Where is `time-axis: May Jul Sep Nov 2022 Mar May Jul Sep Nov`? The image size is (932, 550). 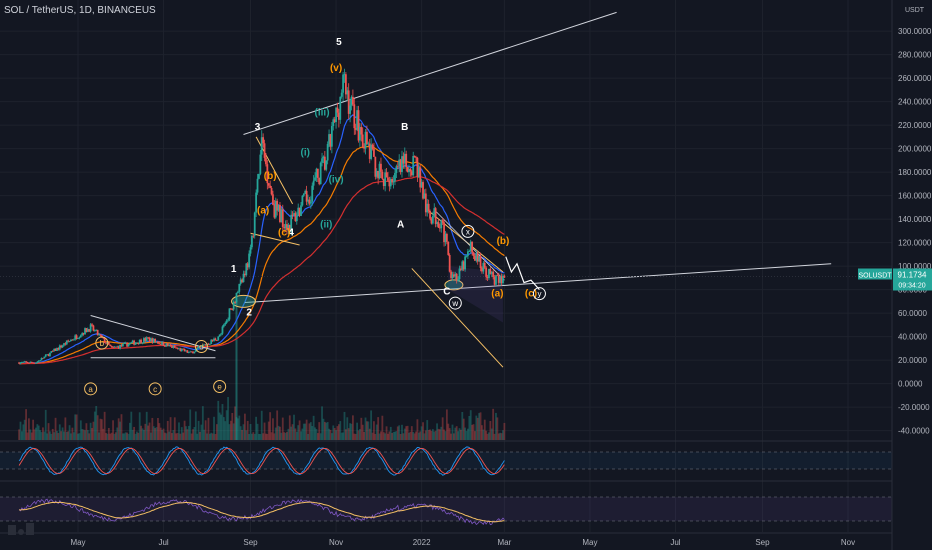
time-axis: May Jul Sep Nov 2022 Mar May Jul Sep Nov is located at coordinates (446, 539).